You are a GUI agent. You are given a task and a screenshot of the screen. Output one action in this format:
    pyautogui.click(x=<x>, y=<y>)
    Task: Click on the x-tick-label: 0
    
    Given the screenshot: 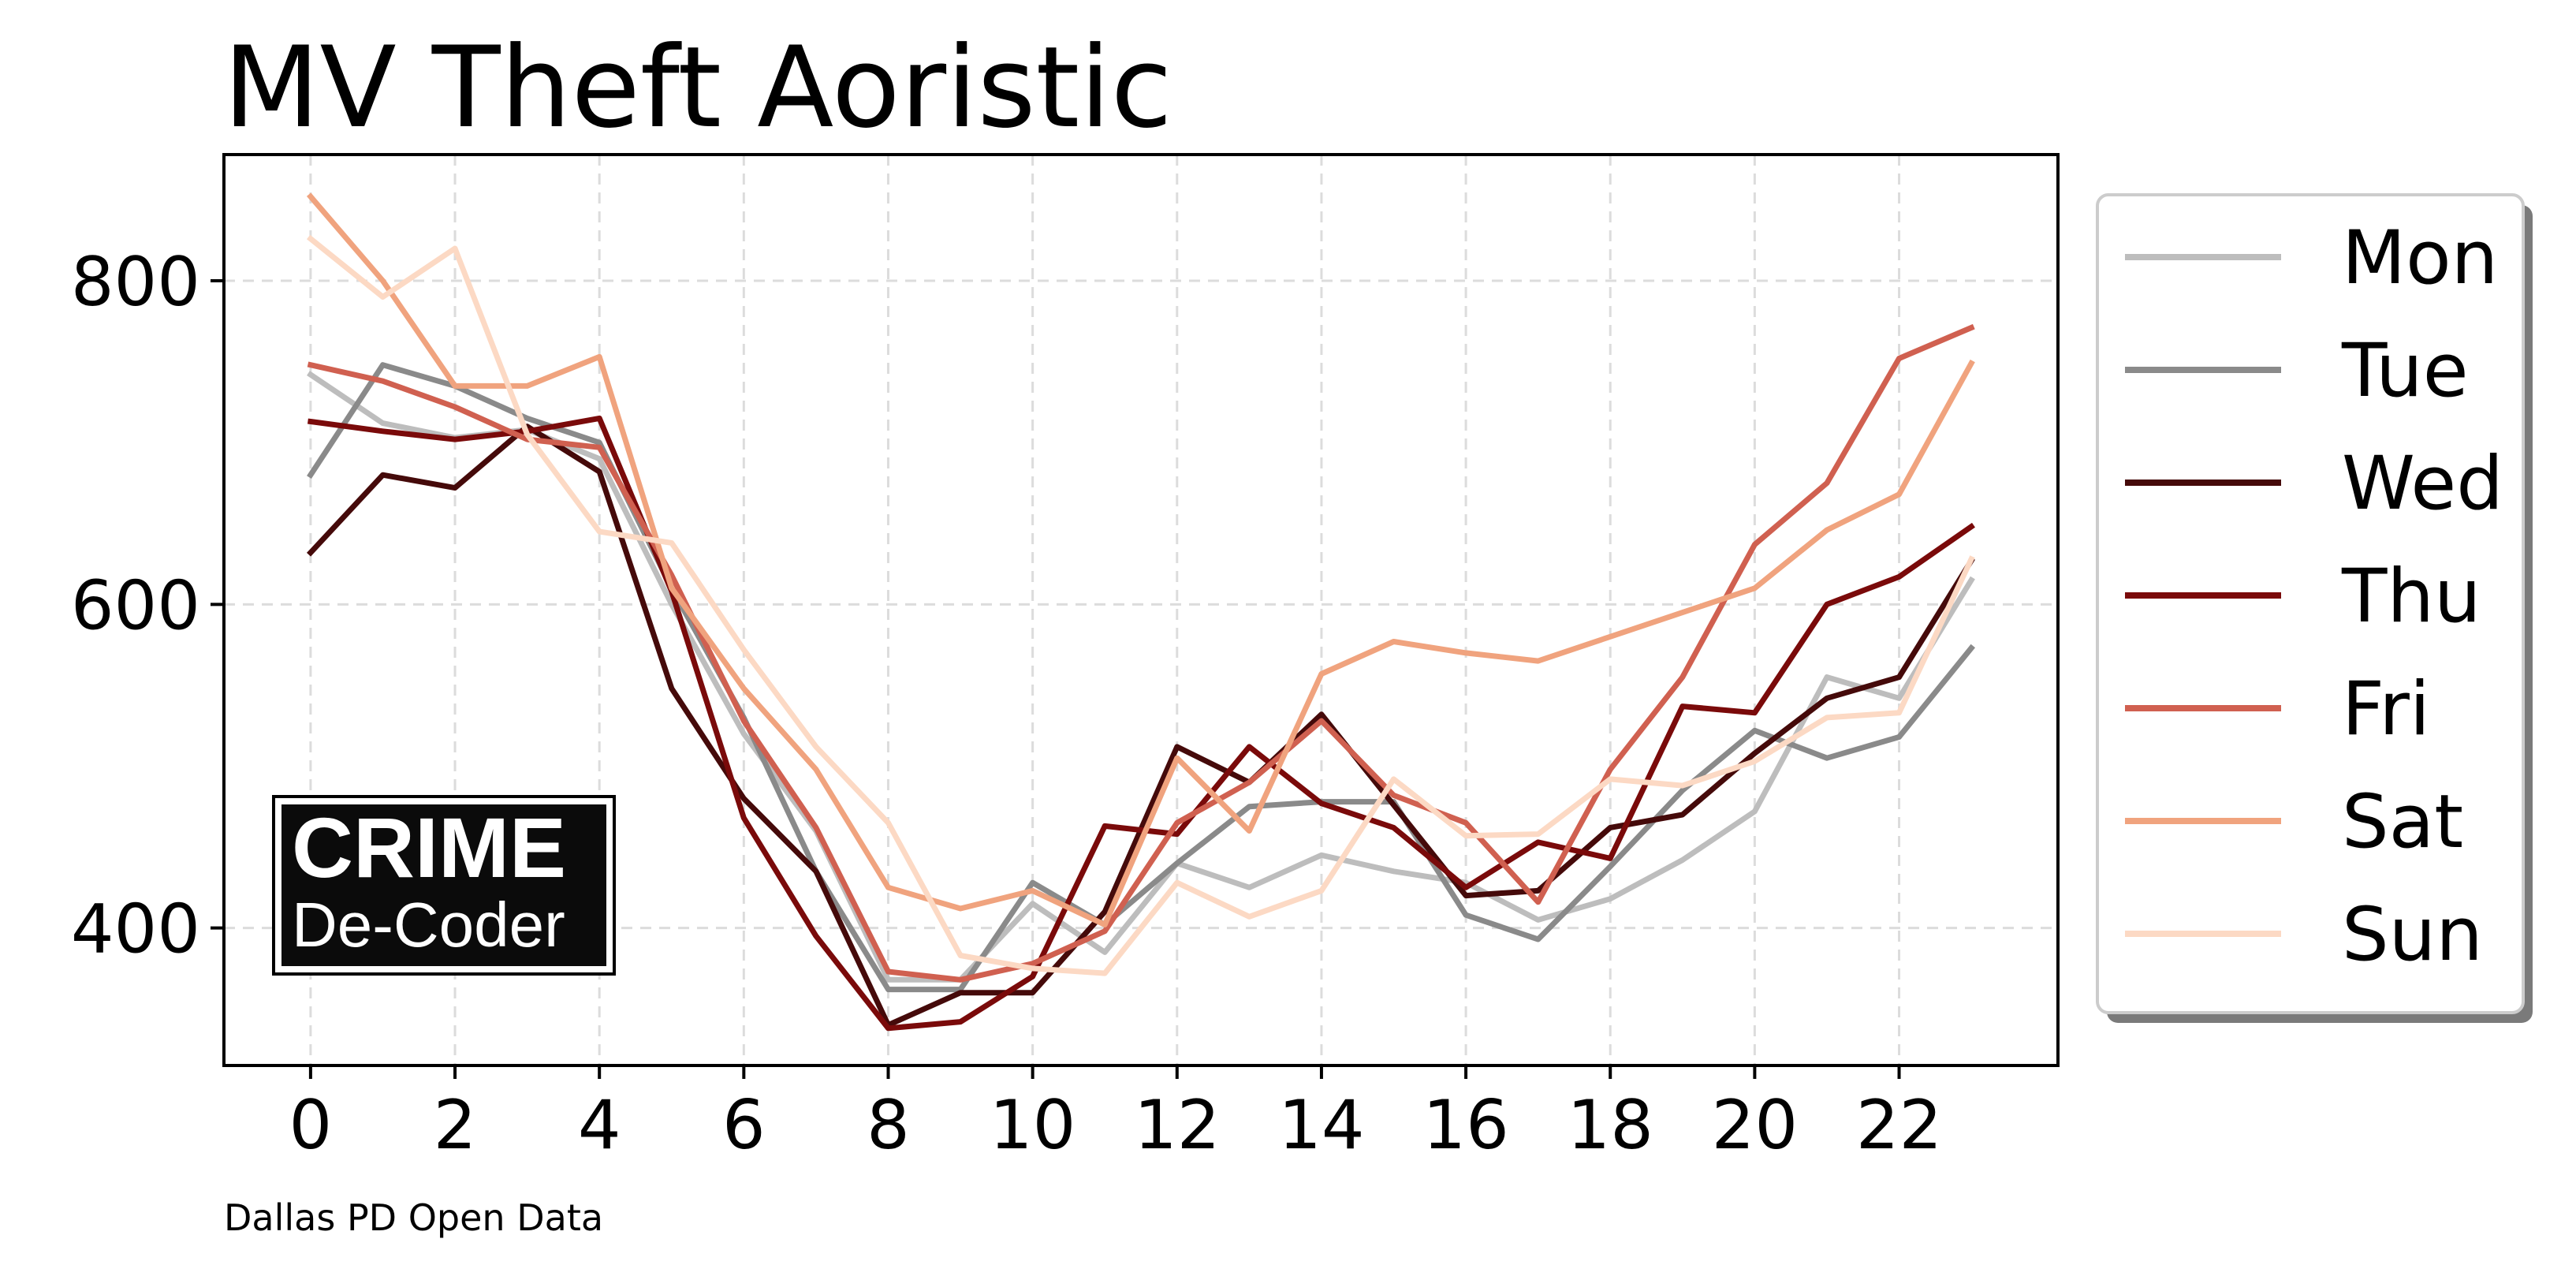 What is the action you would take?
    pyautogui.click(x=311, y=1125)
    